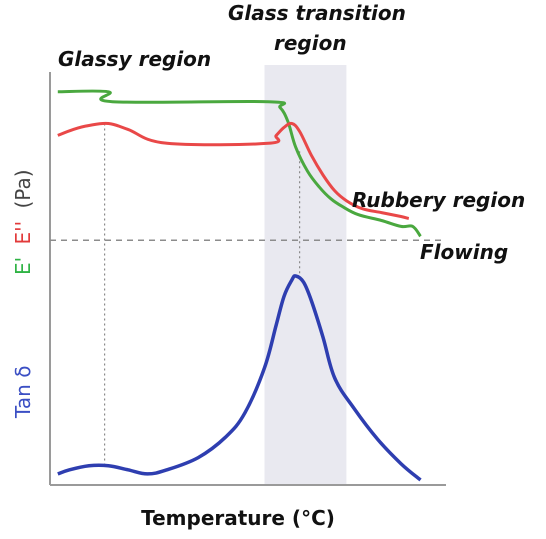 This screenshot has width=546, height=539. I want to click on modulus-axis-label: E' E'' (Pa), so click(23, 222).